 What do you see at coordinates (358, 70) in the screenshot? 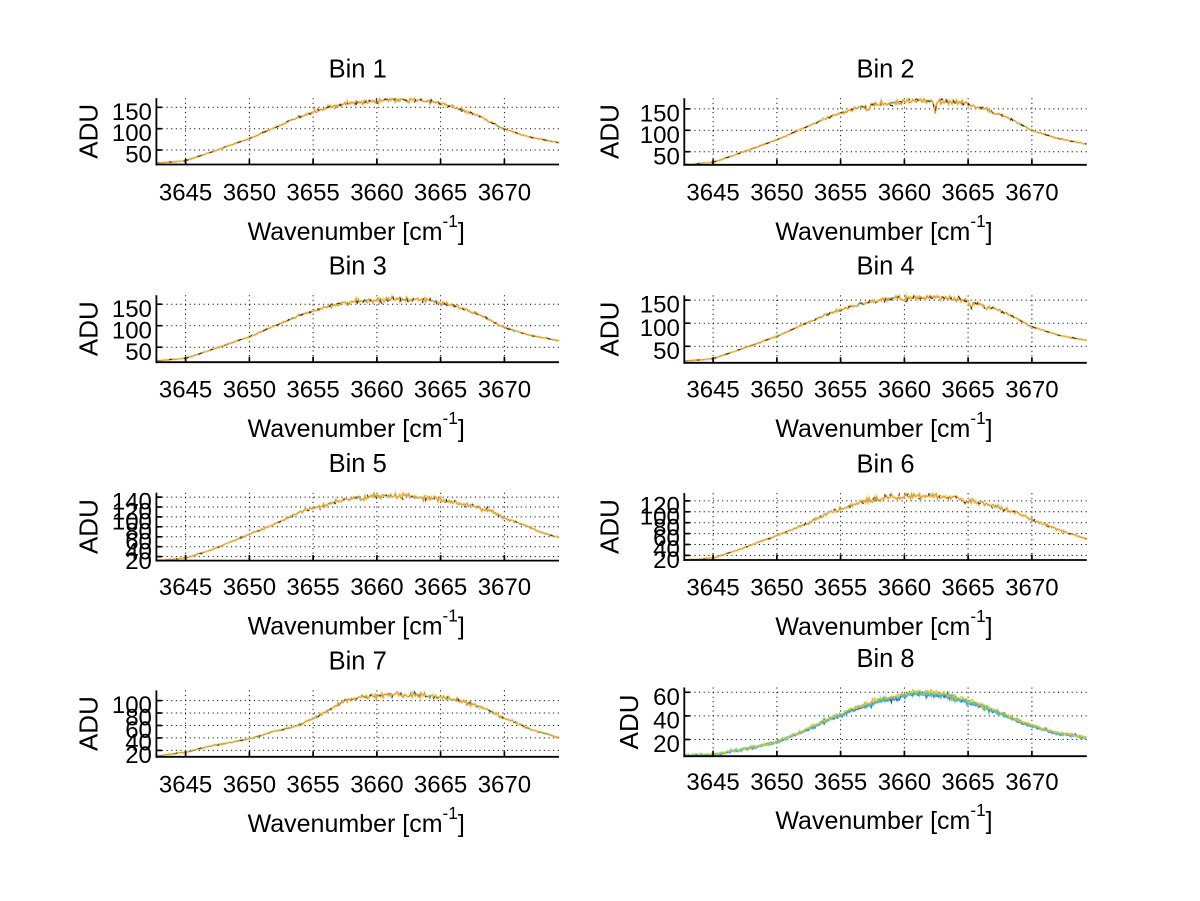
I see `svg-text: Bin 1` at bounding box center [358, 70].